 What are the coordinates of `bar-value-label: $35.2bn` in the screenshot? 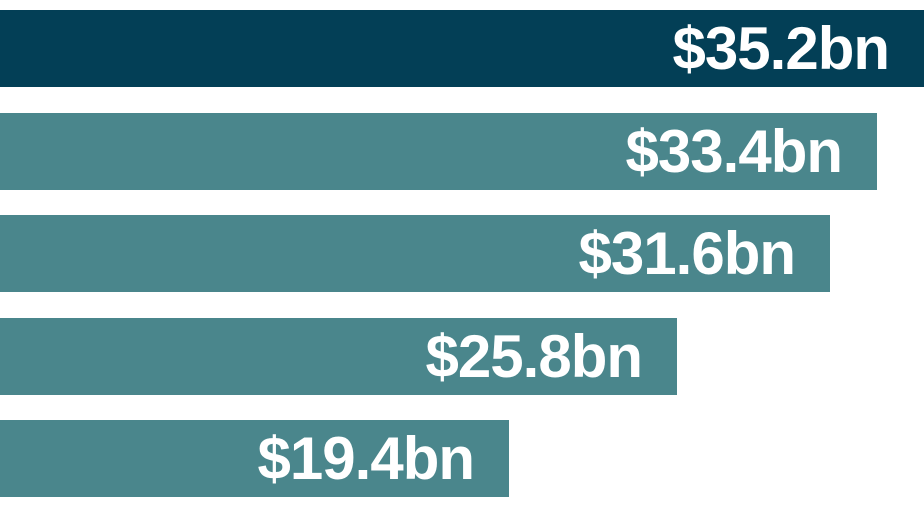 It's located at (781, 48).